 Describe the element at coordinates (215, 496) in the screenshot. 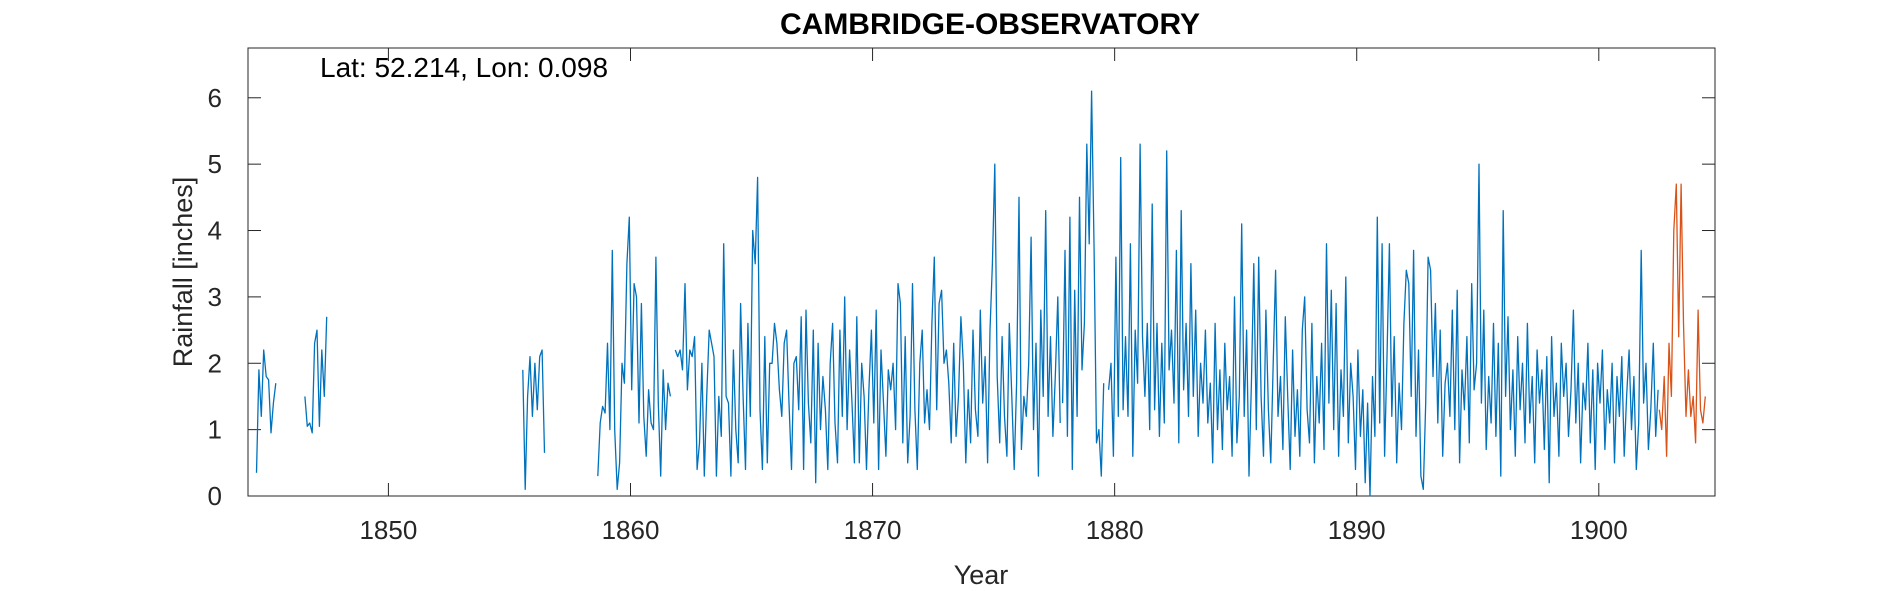

I see `y-tick-label: 0` at that location.